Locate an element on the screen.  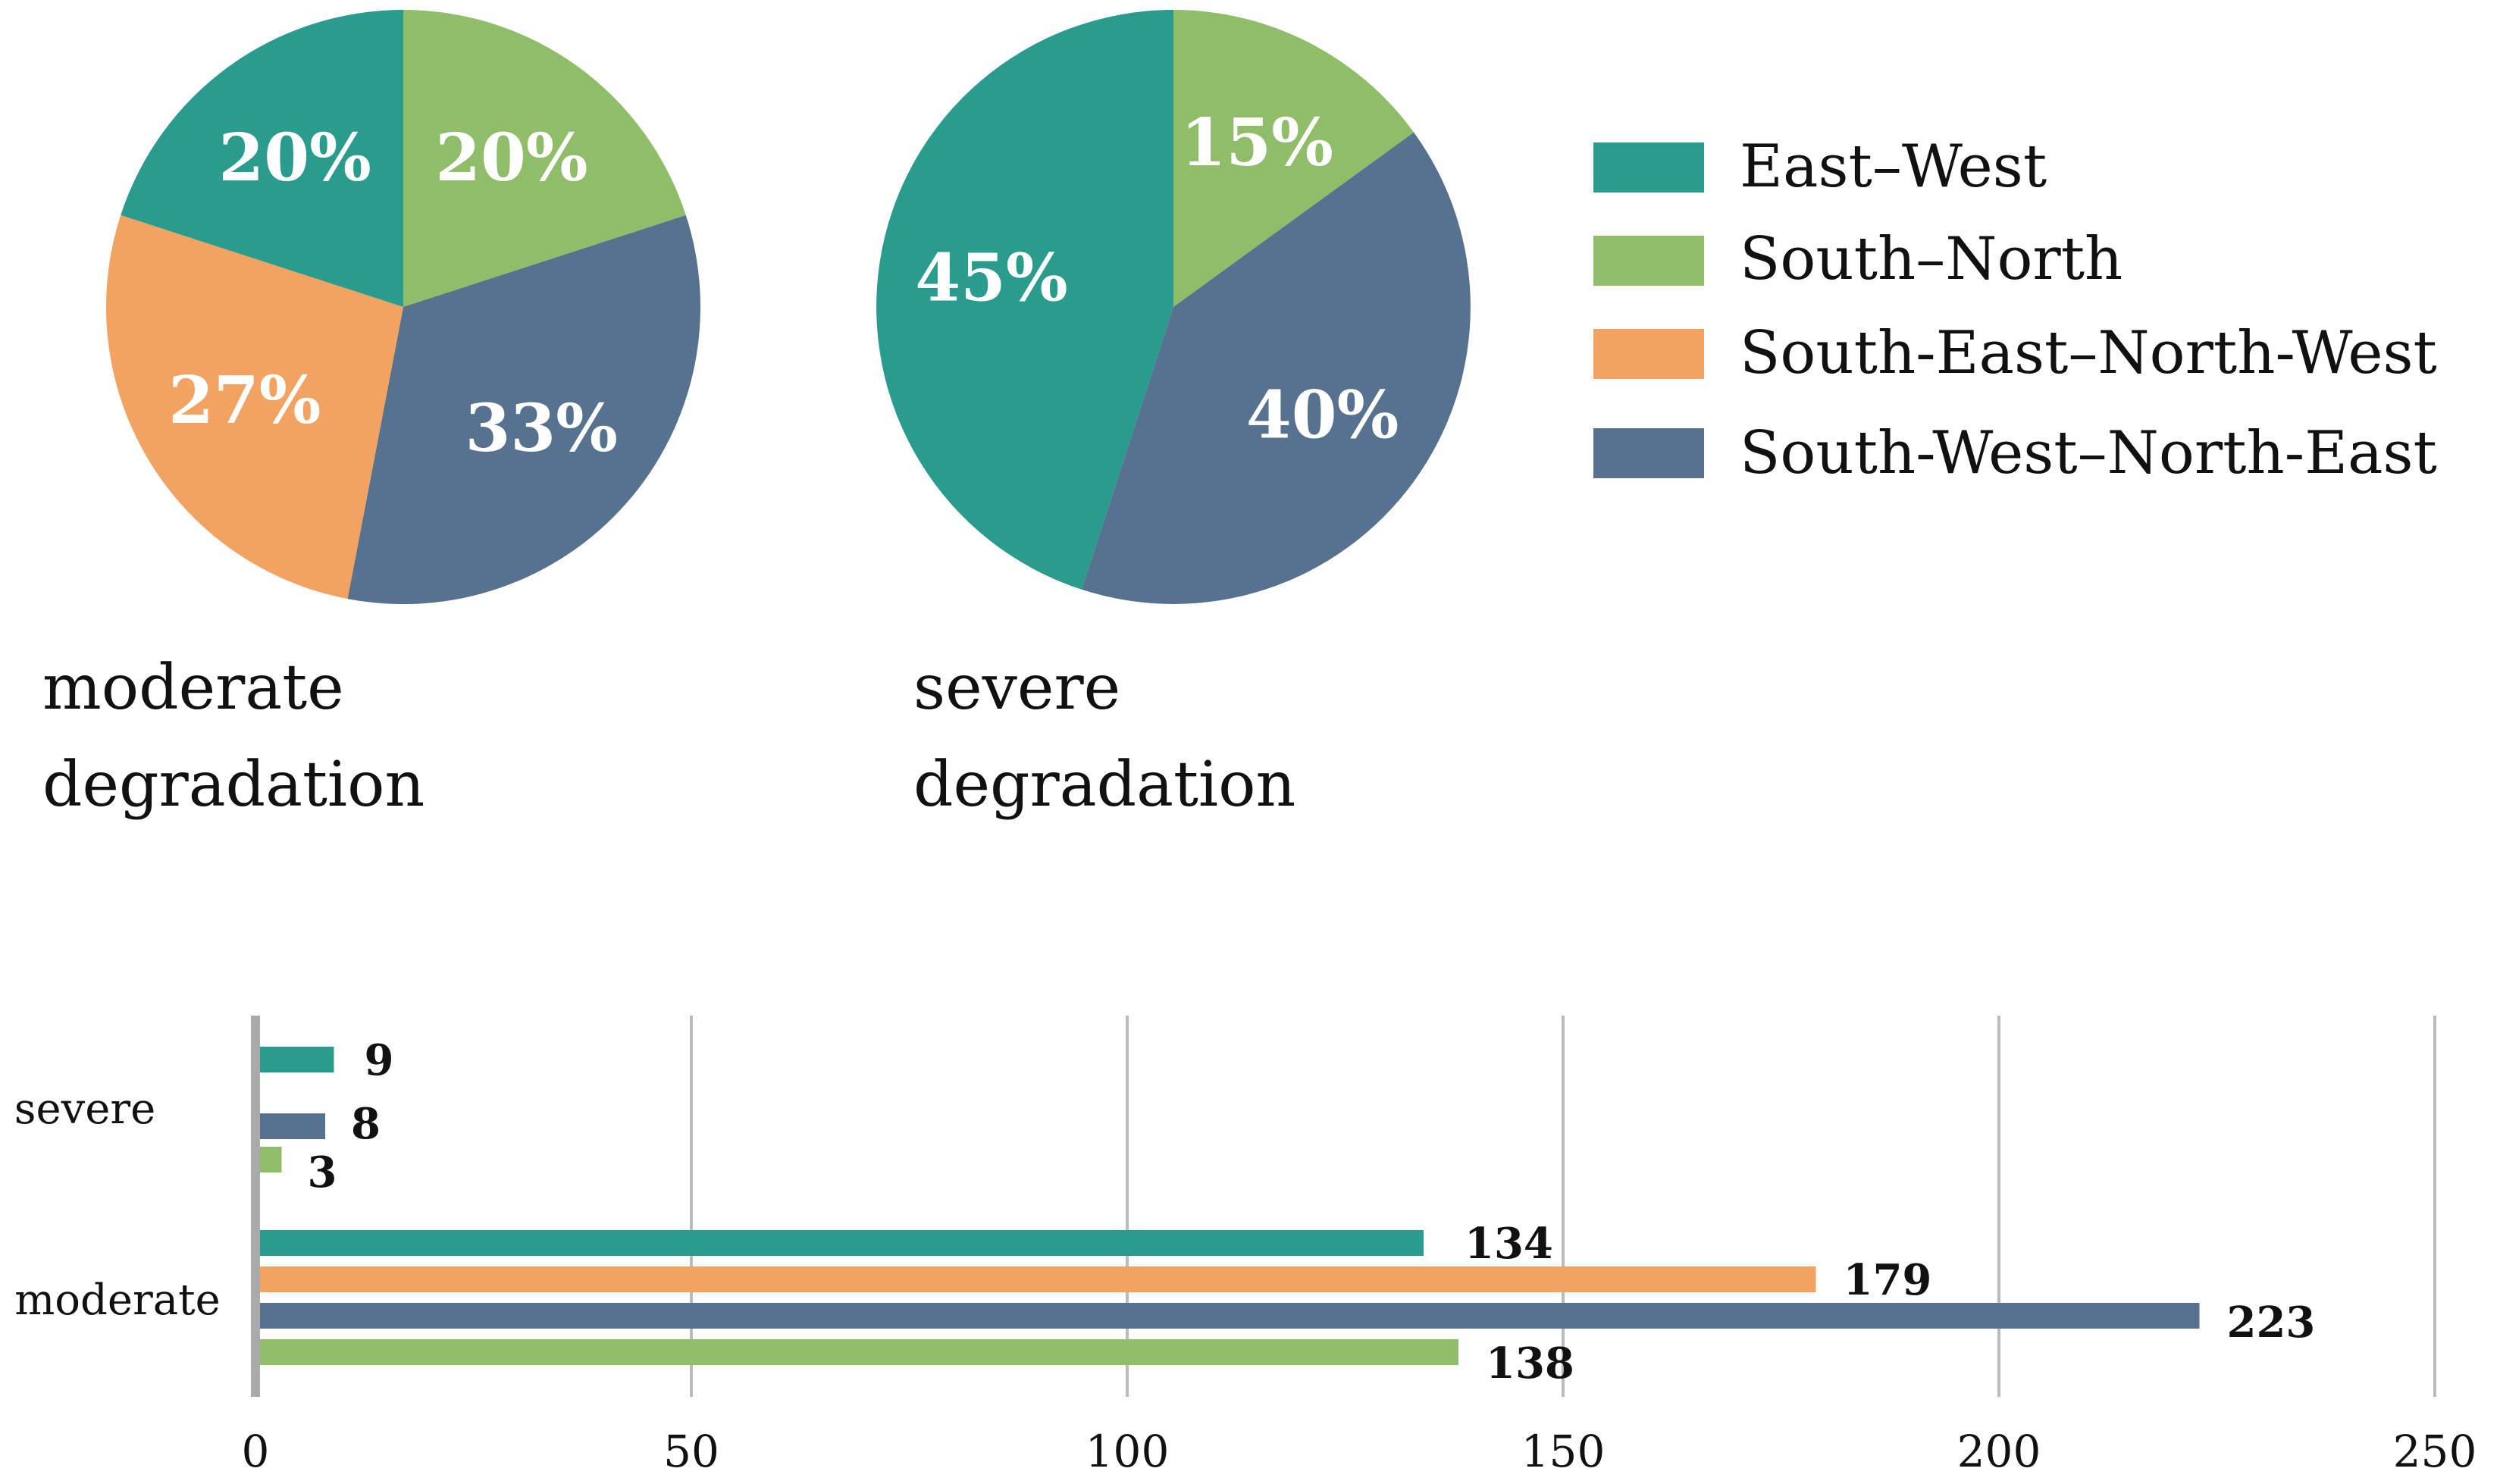
bar-severe-south-west-north-east is located at coordinates (292, 1126).